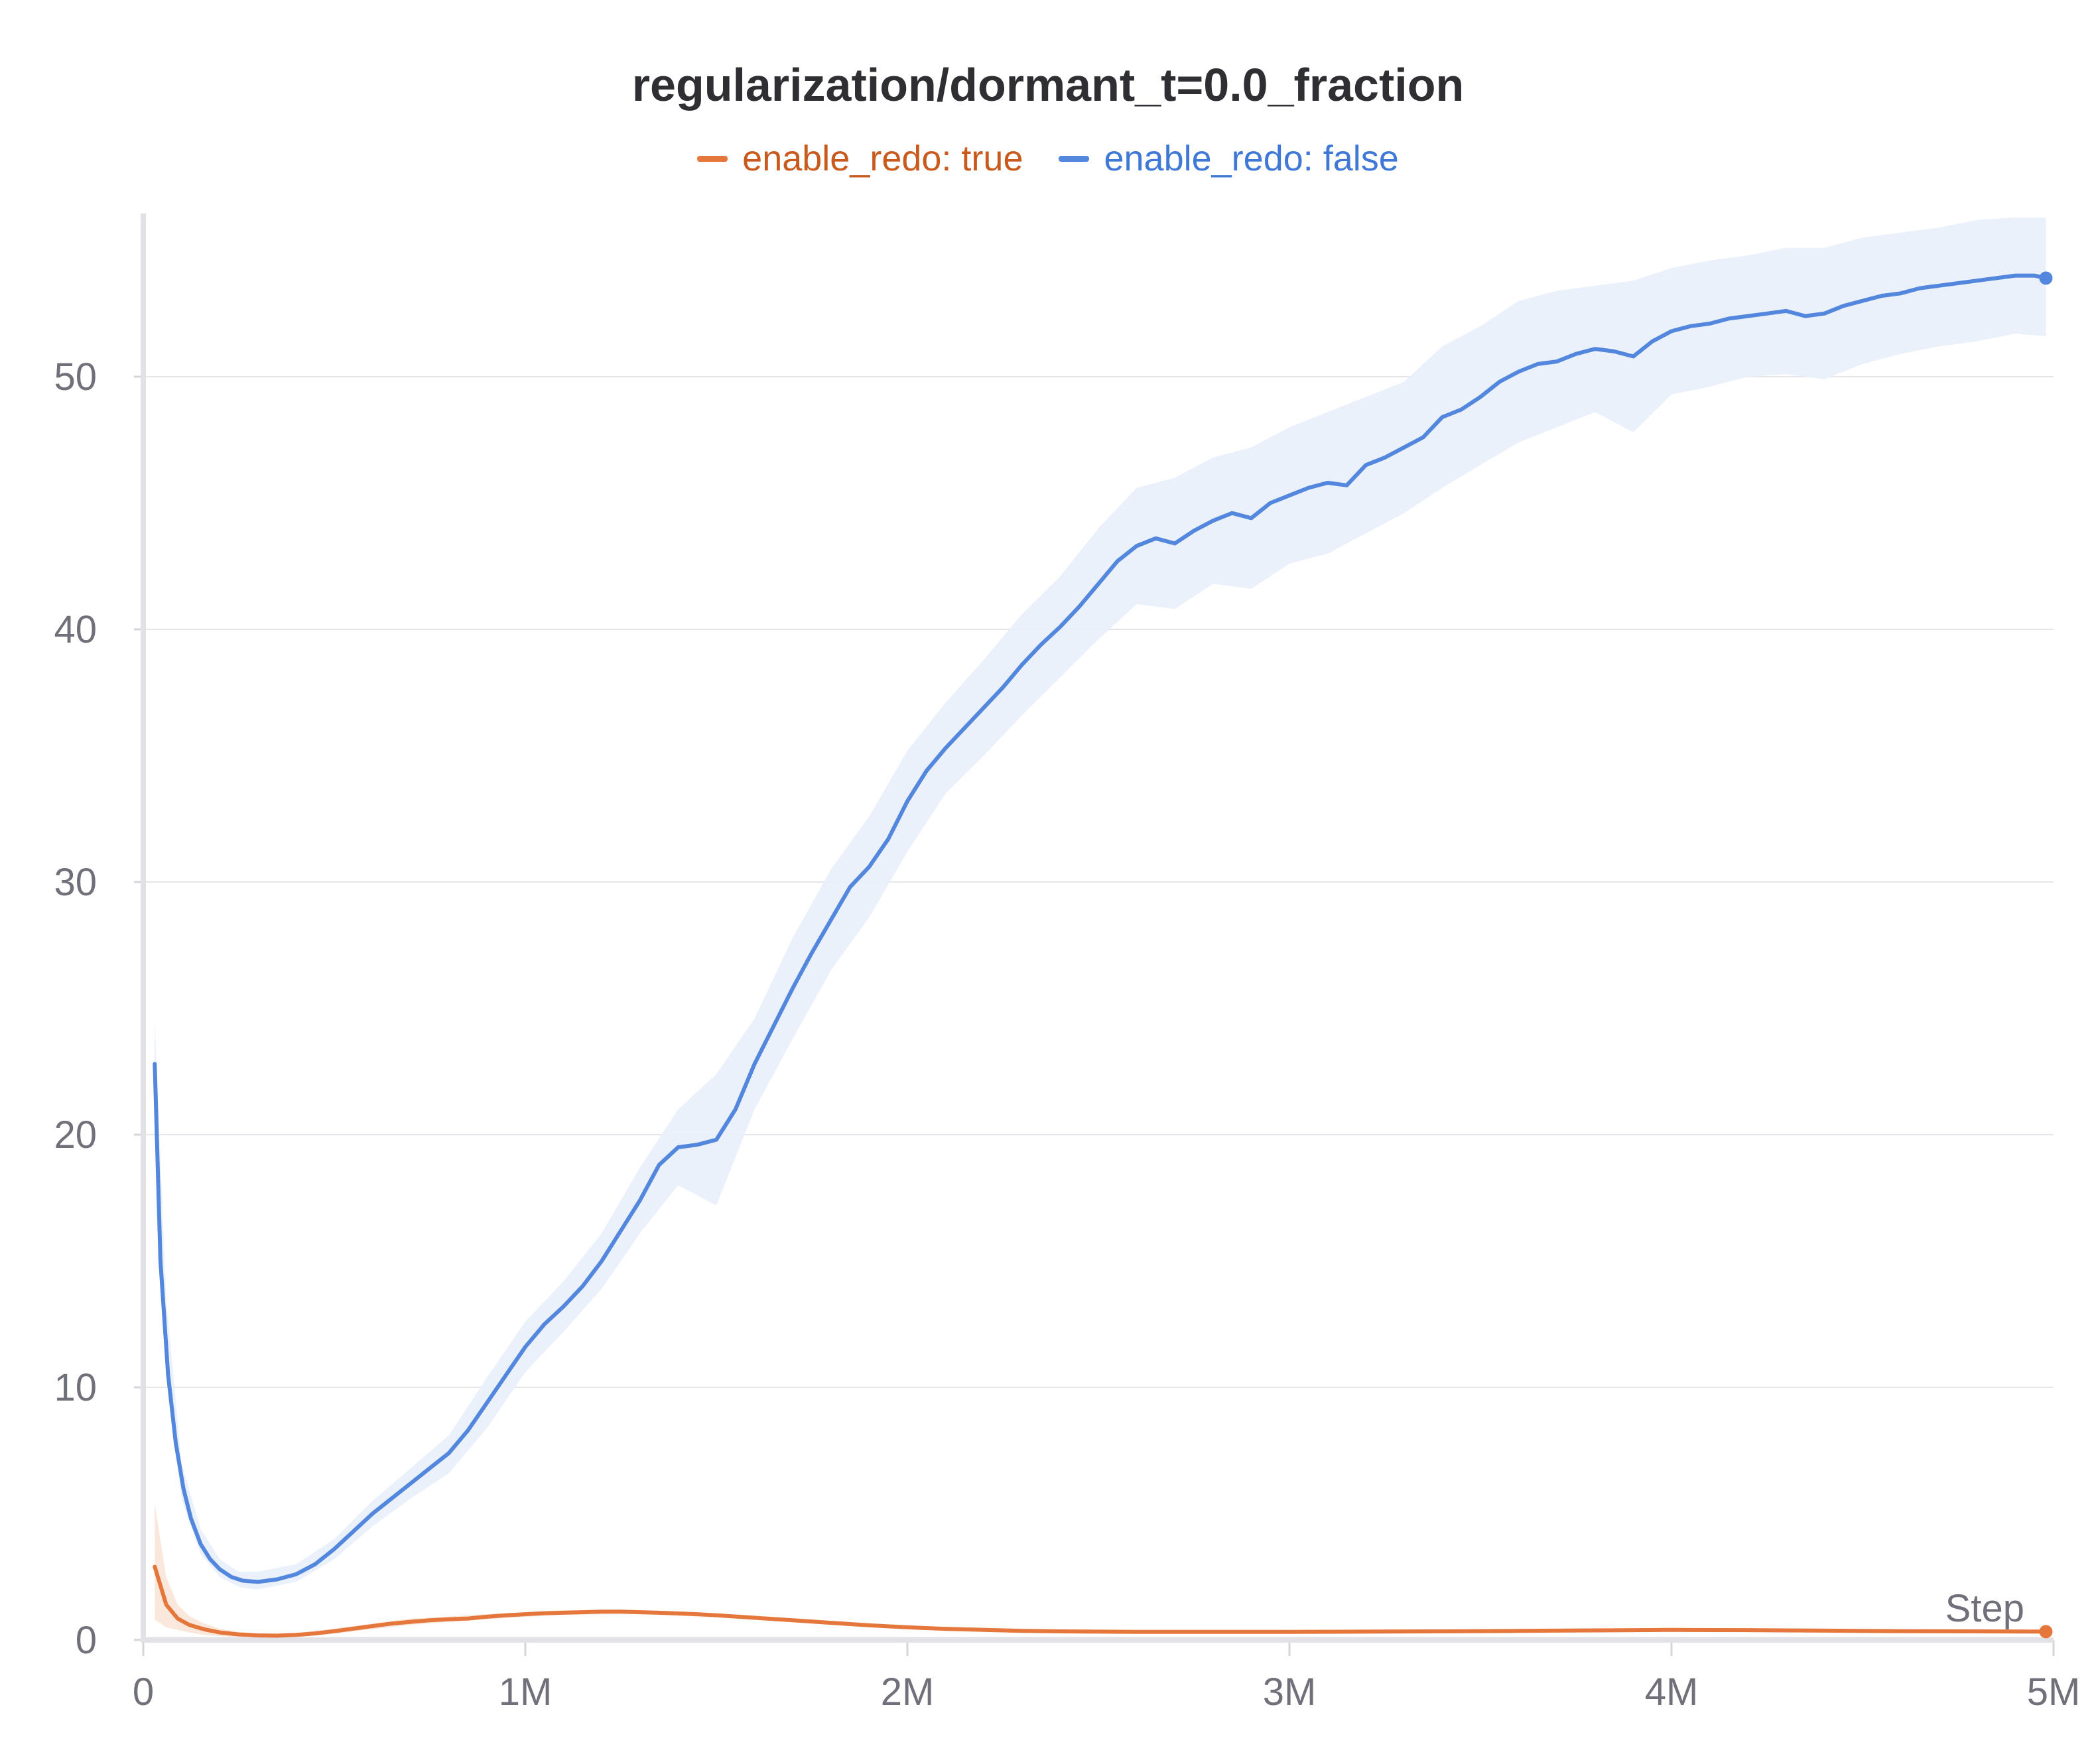 The width and height of the screenshot is (2096, 1764). I want to click on x-tick-label: 5M, so click(2054, 1692).